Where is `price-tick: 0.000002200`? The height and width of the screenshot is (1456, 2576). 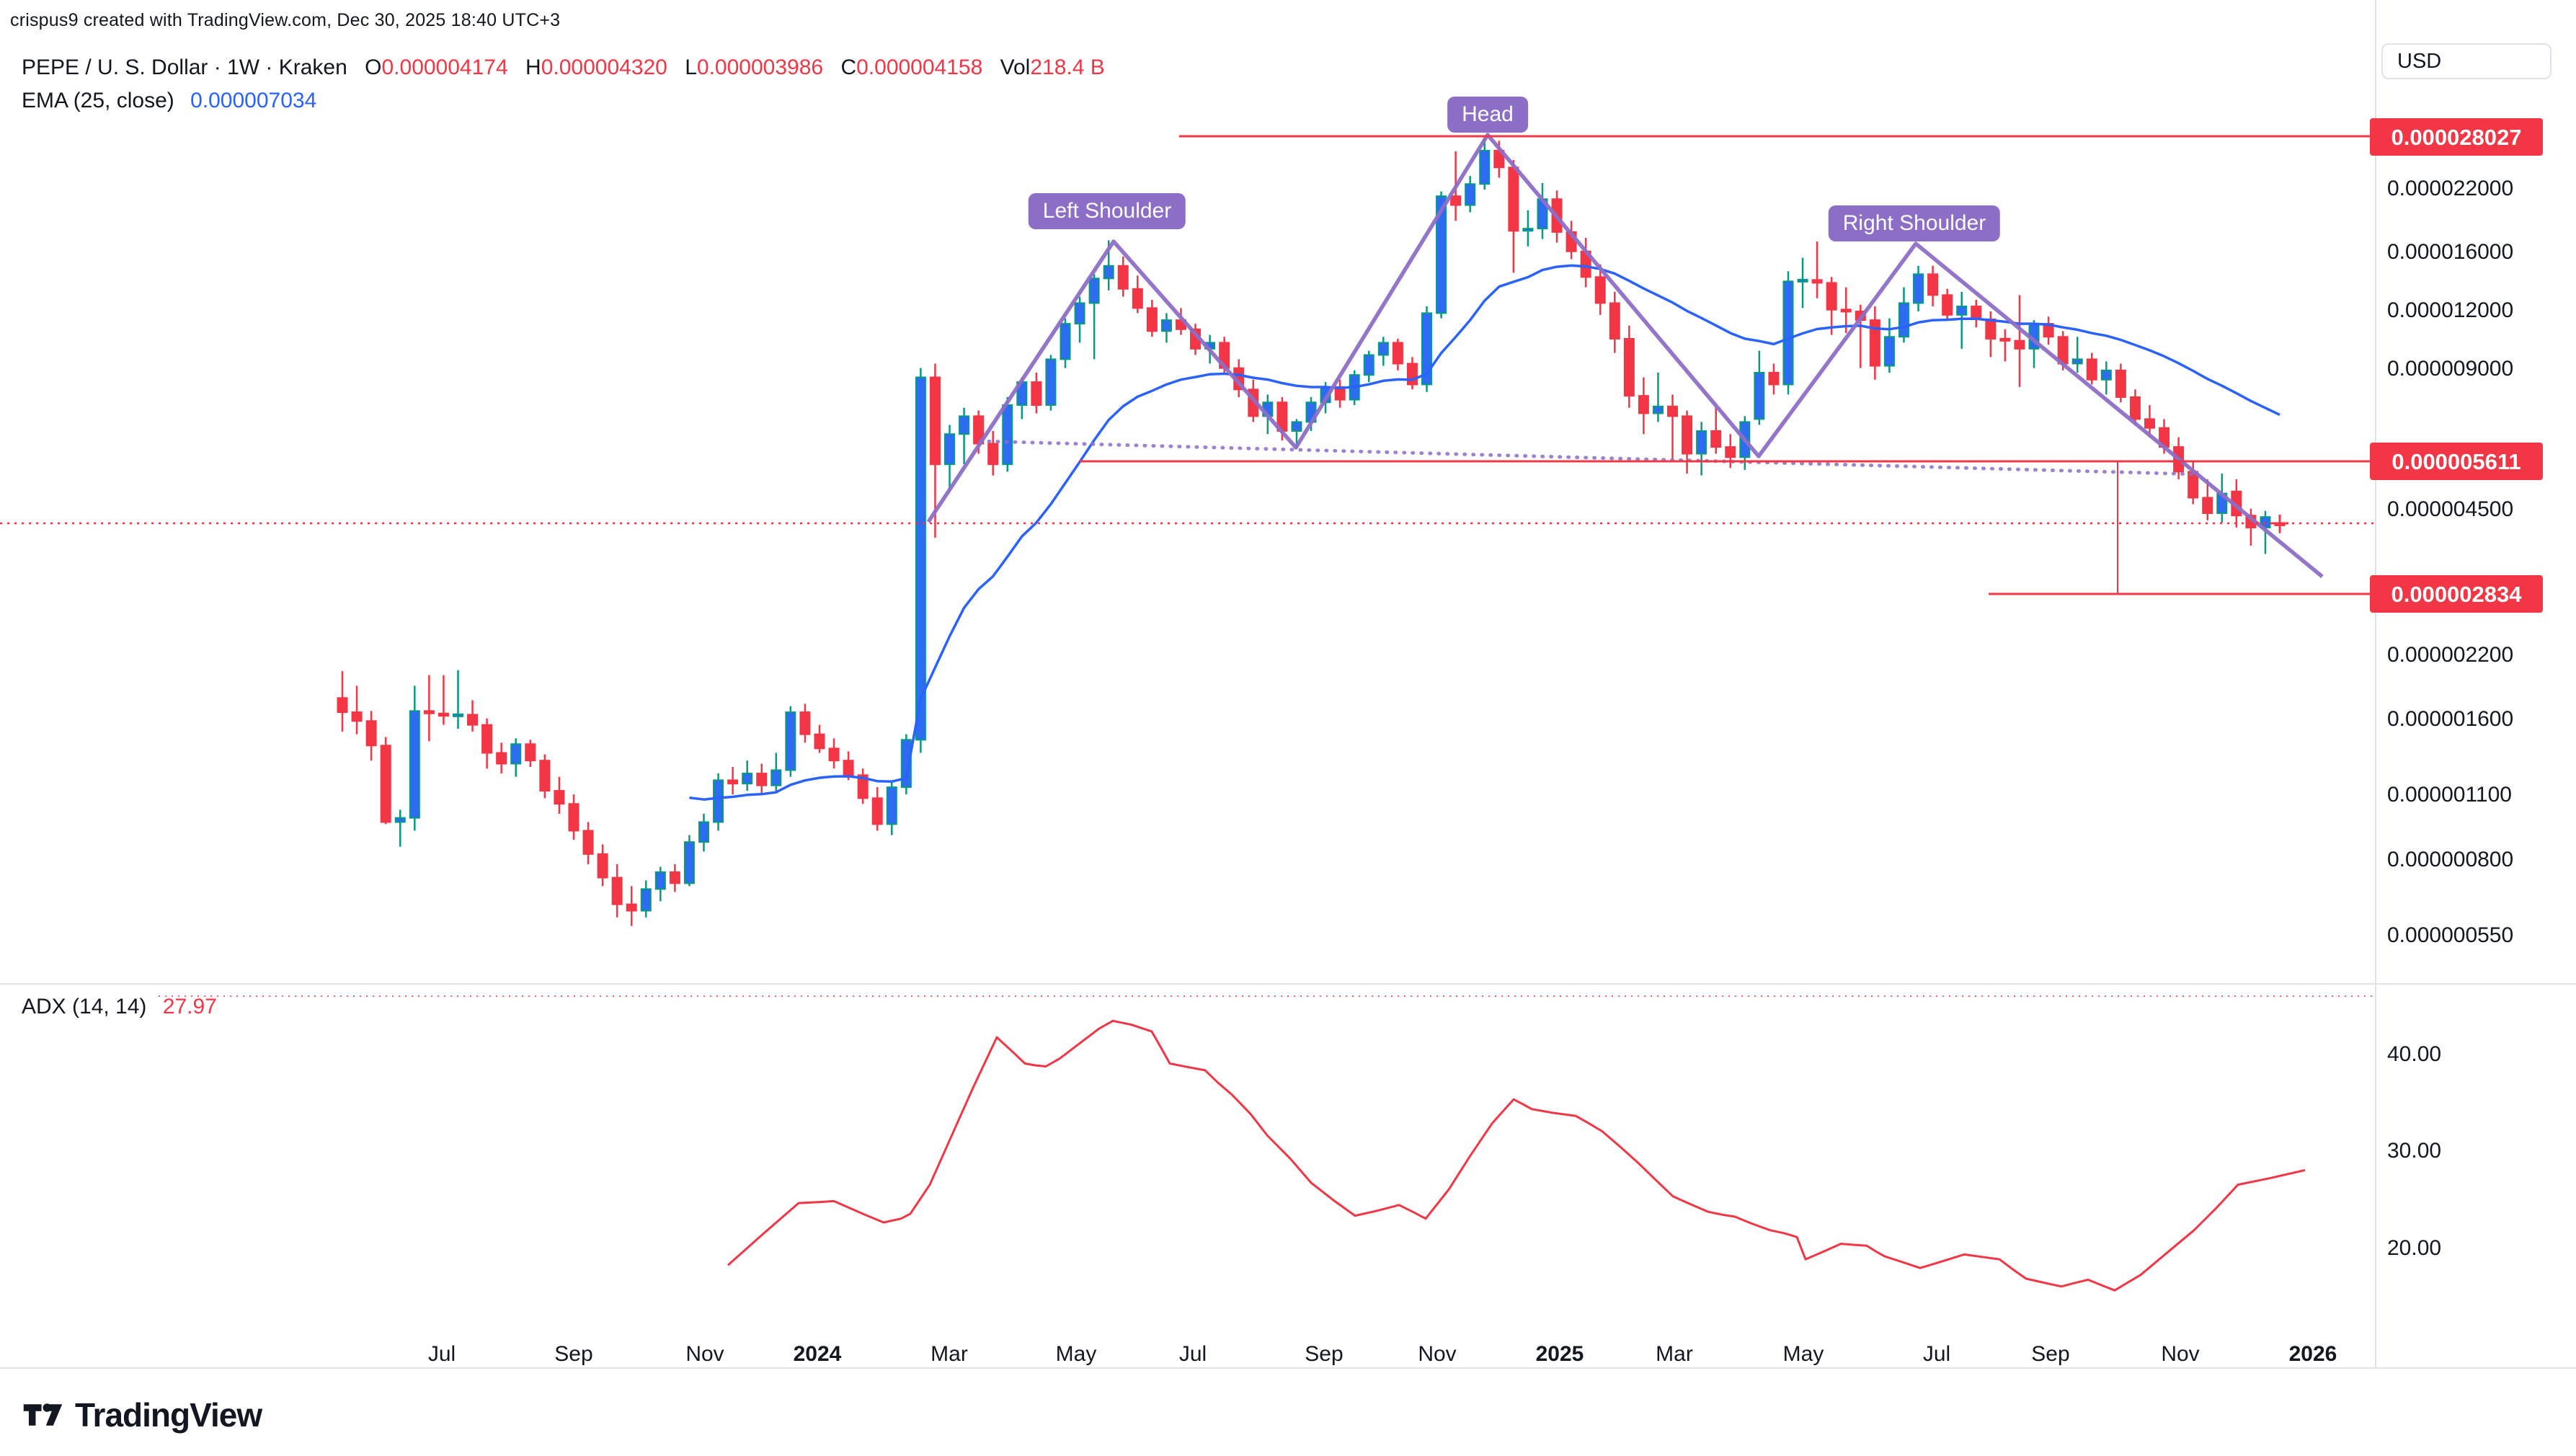
price-tick: 0.000002200 is located at coordinates (2450, 655).